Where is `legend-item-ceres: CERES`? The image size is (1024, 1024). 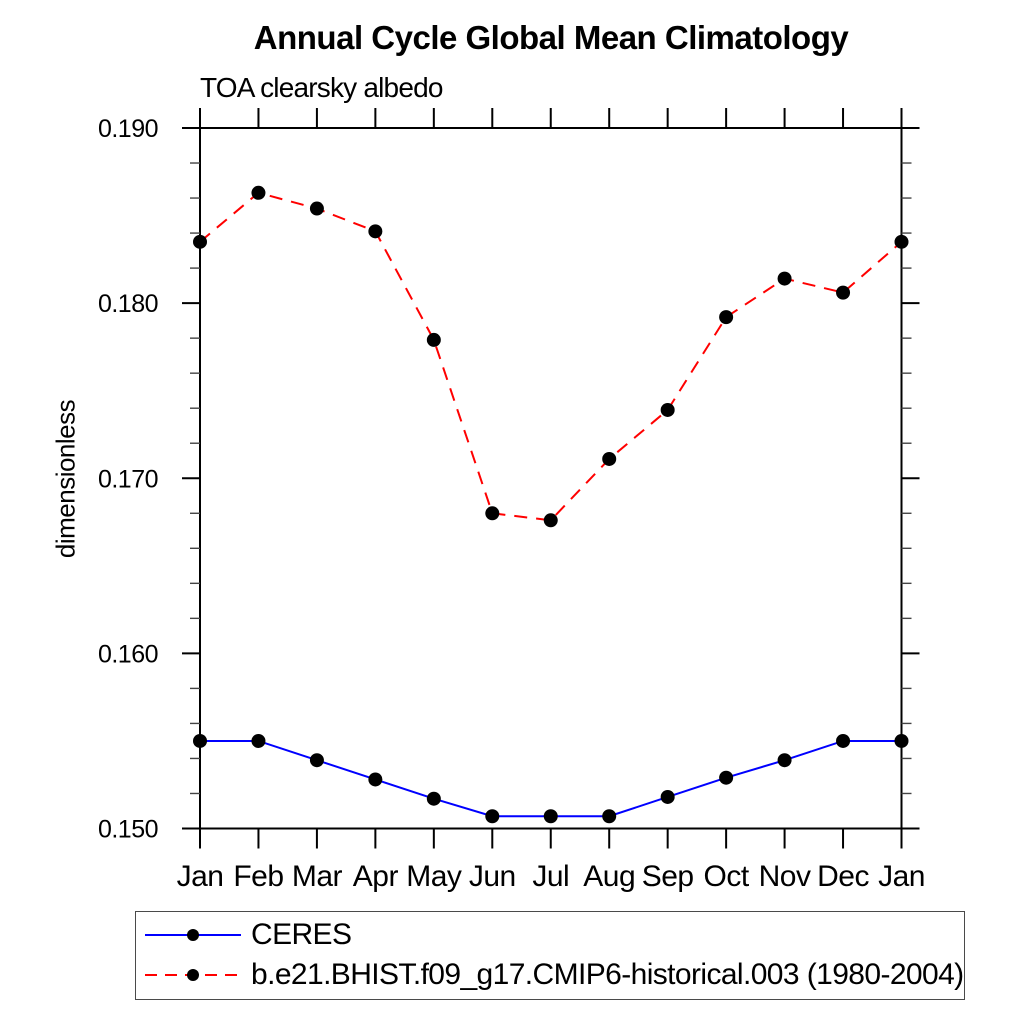
legend-item-ceres: CERES is located at coordinates (246, 935).